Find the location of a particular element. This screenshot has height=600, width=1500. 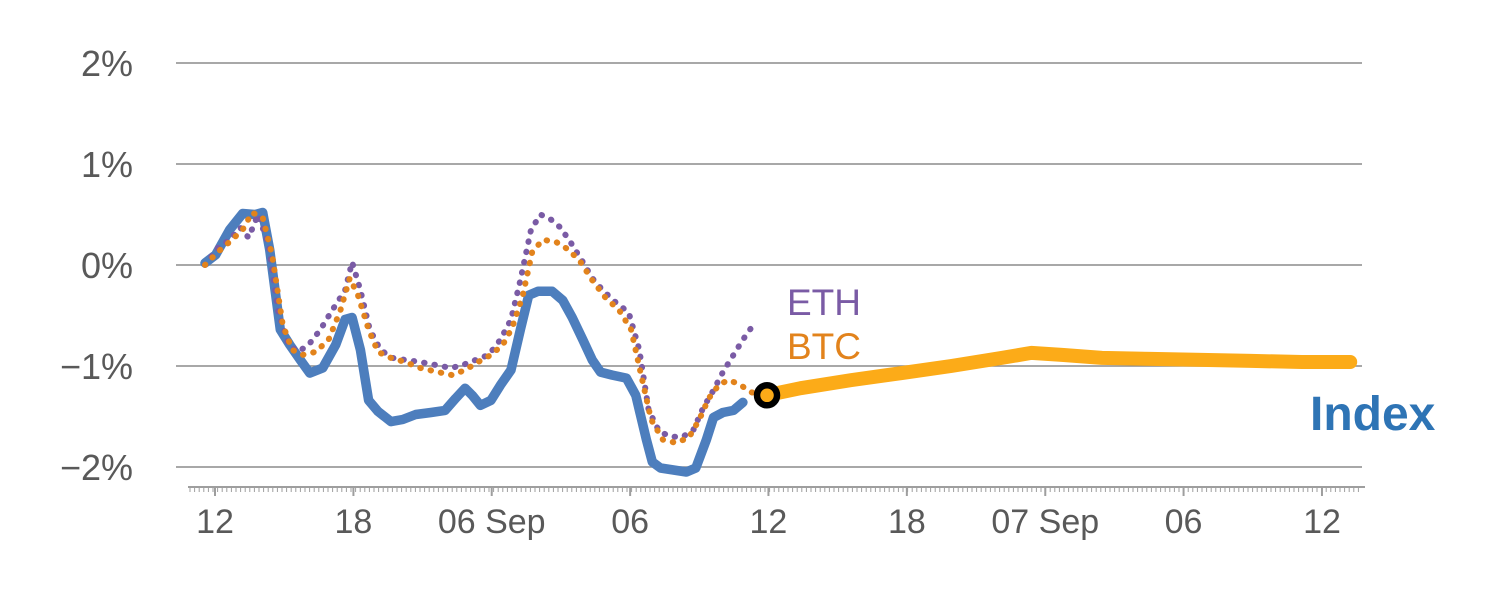

index-series-label: Index is located at coordinates (1373, 414).